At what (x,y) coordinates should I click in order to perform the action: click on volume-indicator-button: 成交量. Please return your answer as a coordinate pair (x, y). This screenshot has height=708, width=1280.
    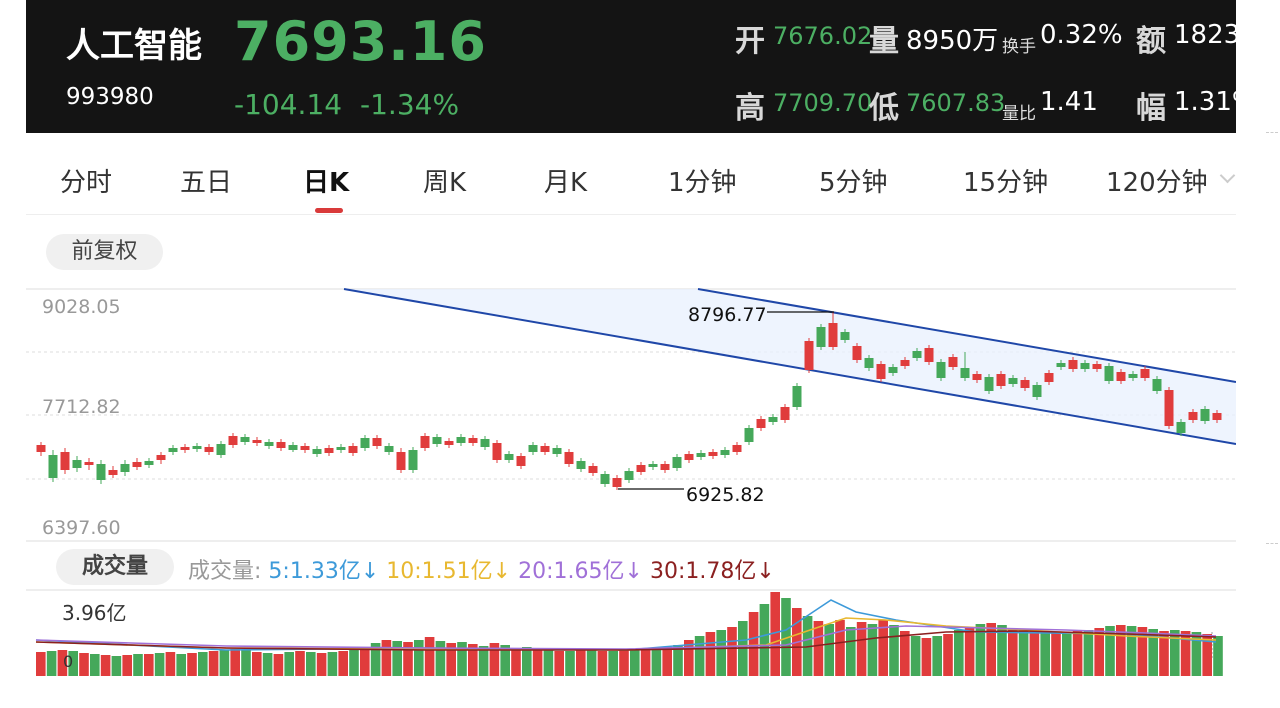
    Looking at the image, I should click on (115, 567).